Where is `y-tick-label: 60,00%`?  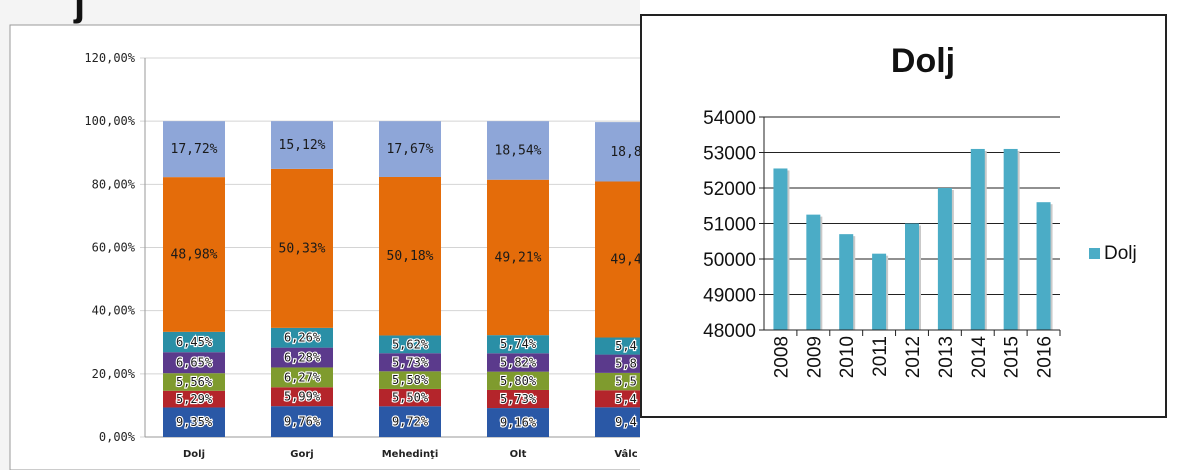 y-tick-label: 60,00% is located at coordinates (114, 248).